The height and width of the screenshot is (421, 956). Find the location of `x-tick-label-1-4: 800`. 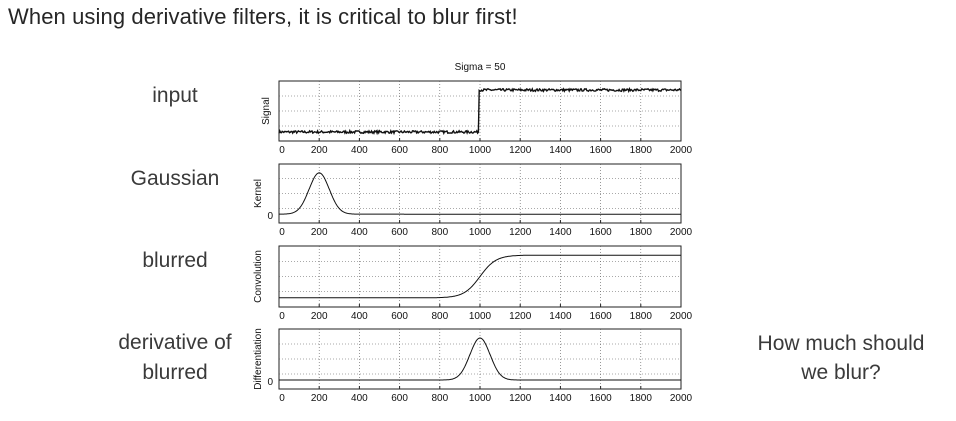

x-tick-label-1-4: 800 is located at coordinates (439, 232).